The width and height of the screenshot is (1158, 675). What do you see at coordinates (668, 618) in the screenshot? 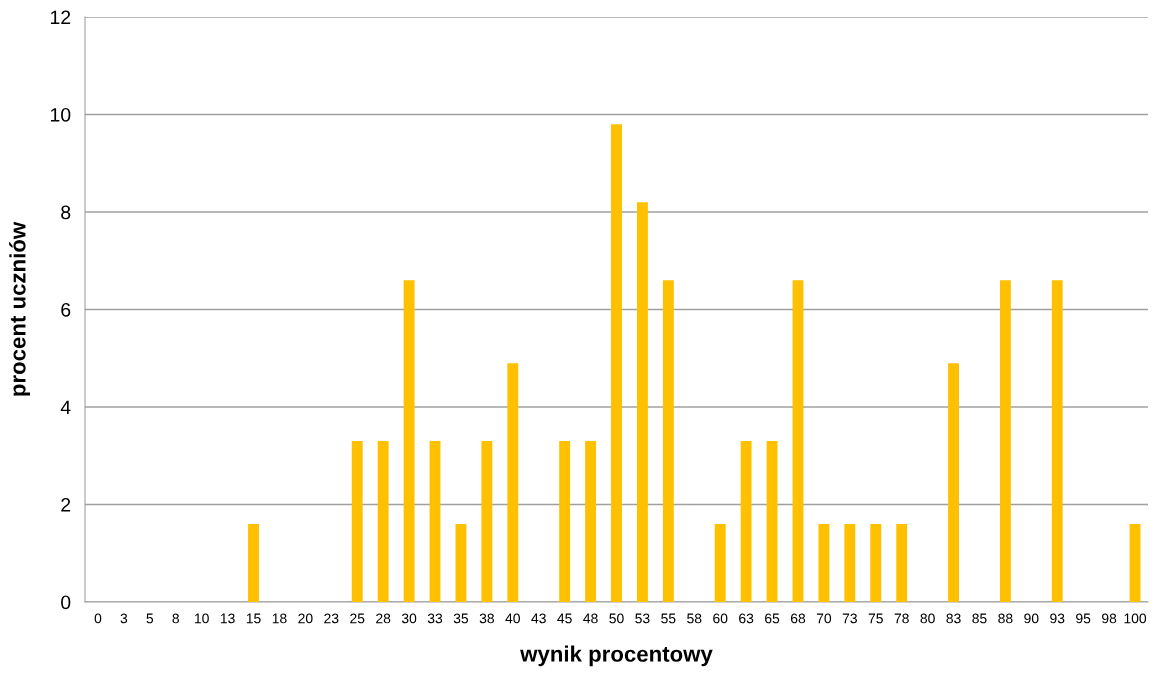
I see `x-tick-label: 55` at bounding box center [668, 618].